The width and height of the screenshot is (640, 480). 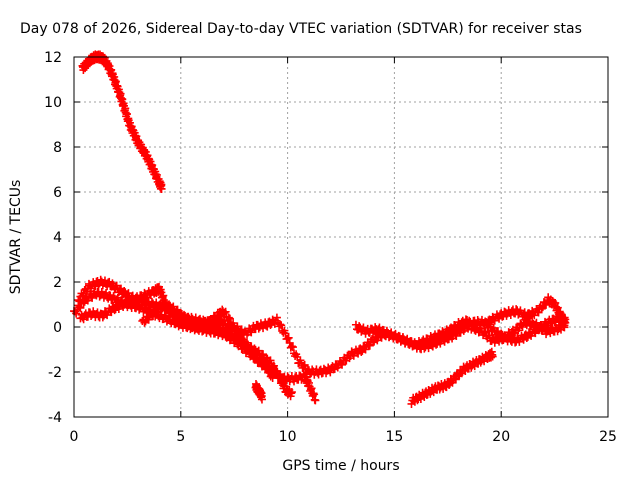 What do you see at coordinates (57, 283) in the screenshot?
I see `y-tick-label: 2` at bounding box center [57, 283].